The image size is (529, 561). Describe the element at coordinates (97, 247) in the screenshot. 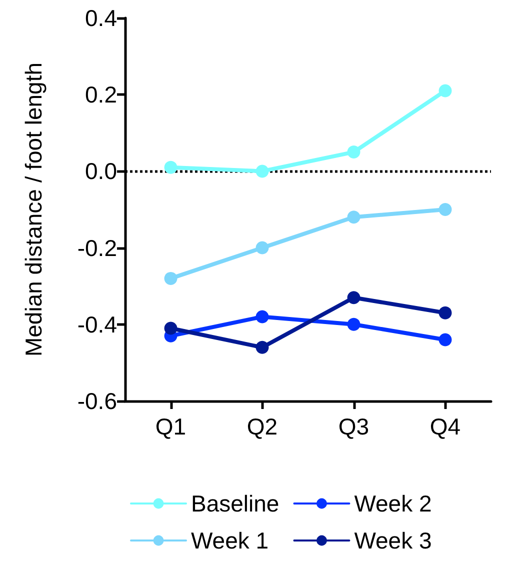

I see `y-tick-label: -0.2` at that location.